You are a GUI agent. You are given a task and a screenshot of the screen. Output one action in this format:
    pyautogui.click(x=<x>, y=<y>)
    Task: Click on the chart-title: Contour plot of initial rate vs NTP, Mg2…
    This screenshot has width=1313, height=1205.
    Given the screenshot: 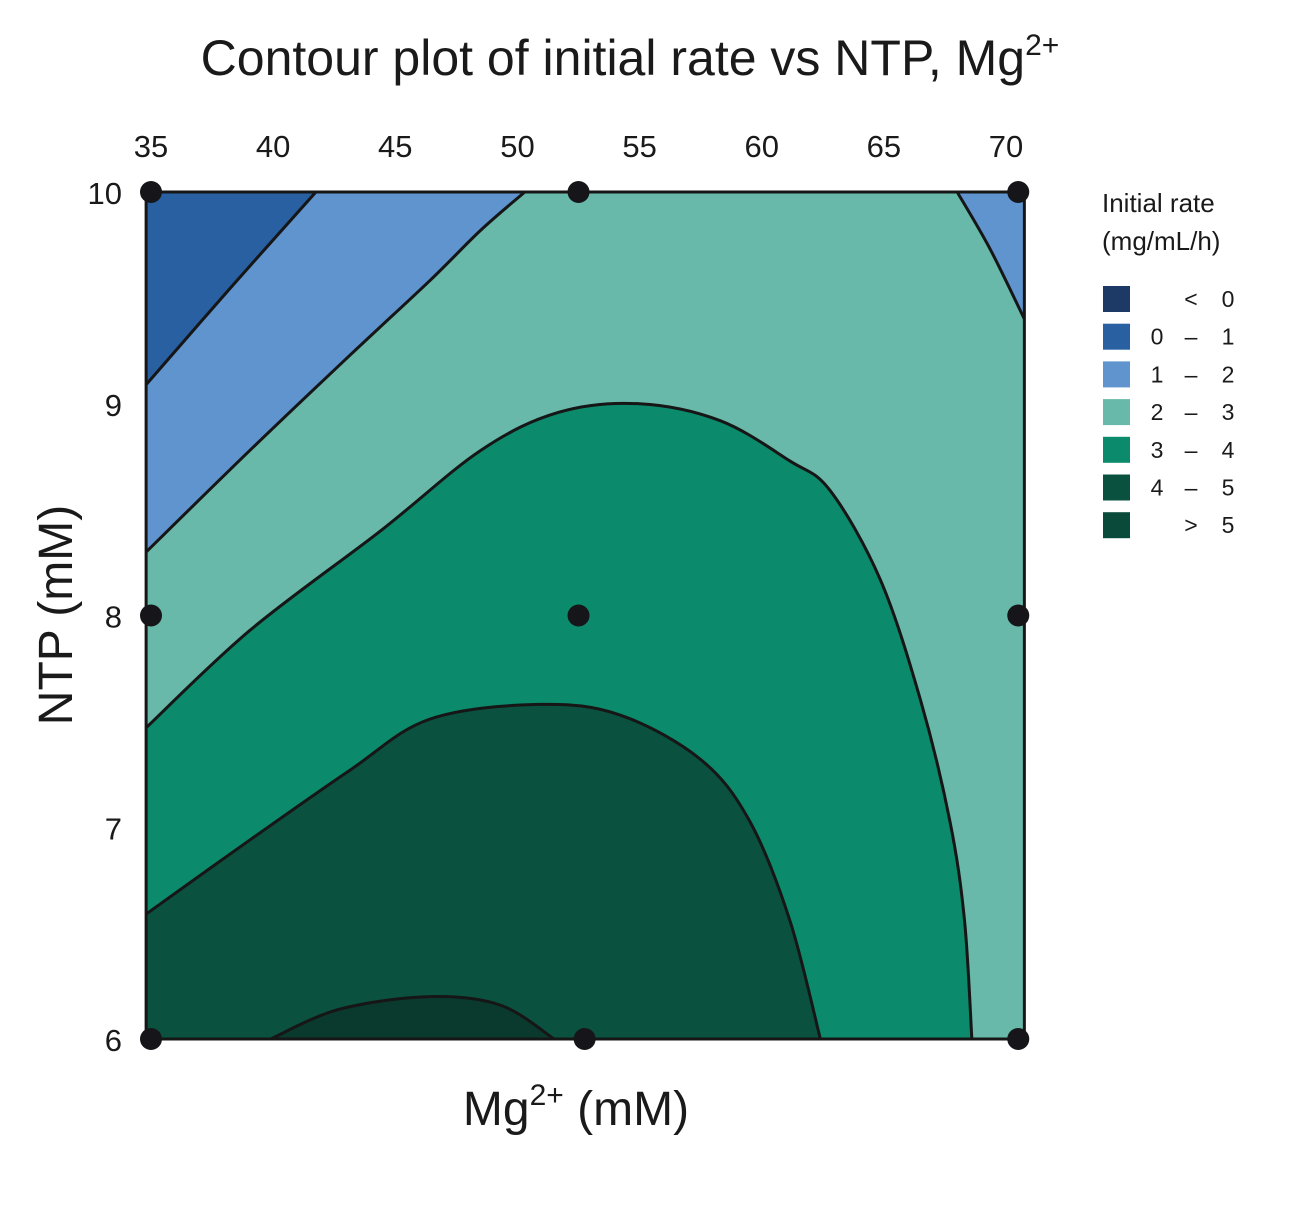 What is the action you would take?
    pyautogui.click(x=630, y=57)
    